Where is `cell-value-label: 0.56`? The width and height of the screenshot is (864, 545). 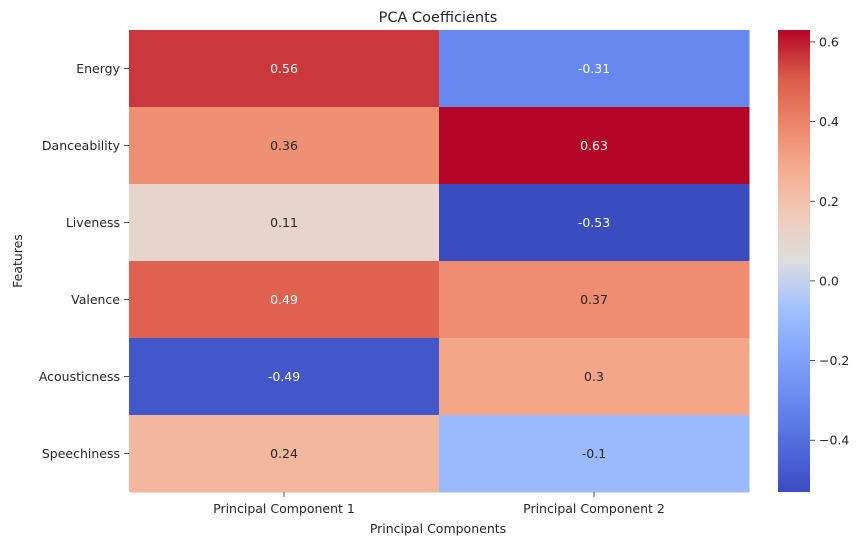 cell-value-label: 0.56 is located at coordinates (284, 68).